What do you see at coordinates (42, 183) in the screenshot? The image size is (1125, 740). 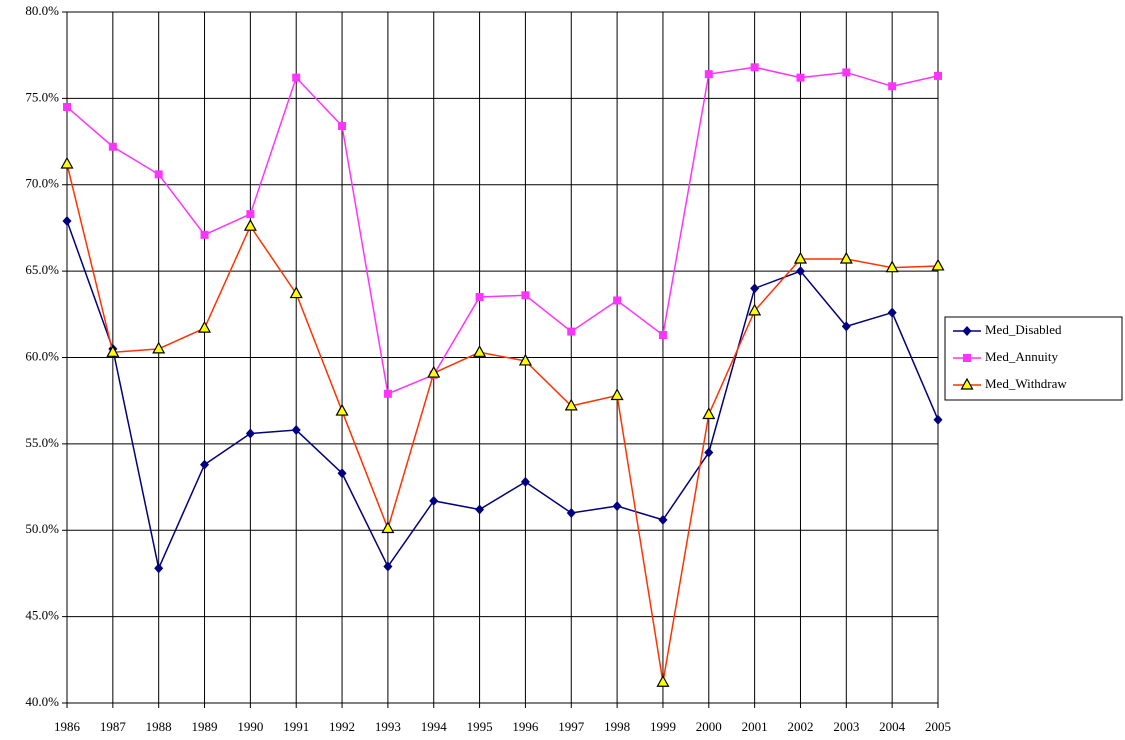 I see `y-tick-label: 70.0%` at bounding box center [42, 183].